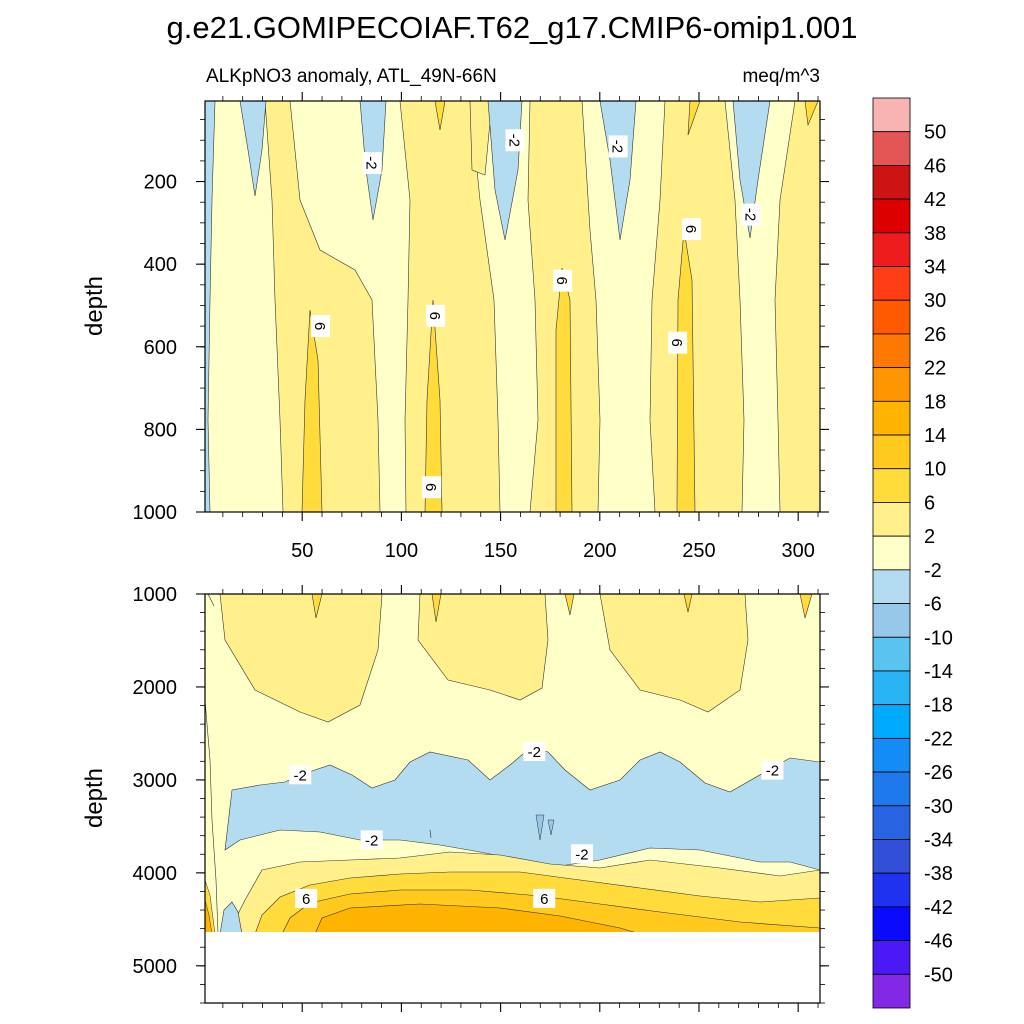  I want to click on x-tick-label: 100, so click(401, 551).